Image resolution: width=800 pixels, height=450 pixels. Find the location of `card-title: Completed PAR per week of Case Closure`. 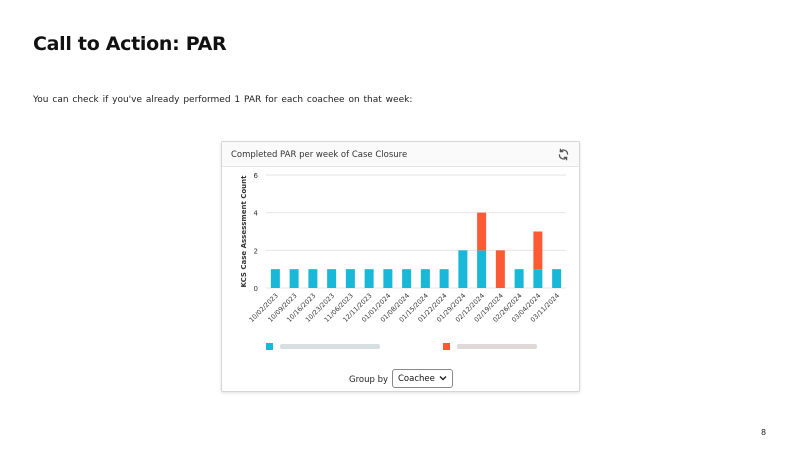

card-title: Completed PAR per week of Case Closure is located at coordinates (319, 155).